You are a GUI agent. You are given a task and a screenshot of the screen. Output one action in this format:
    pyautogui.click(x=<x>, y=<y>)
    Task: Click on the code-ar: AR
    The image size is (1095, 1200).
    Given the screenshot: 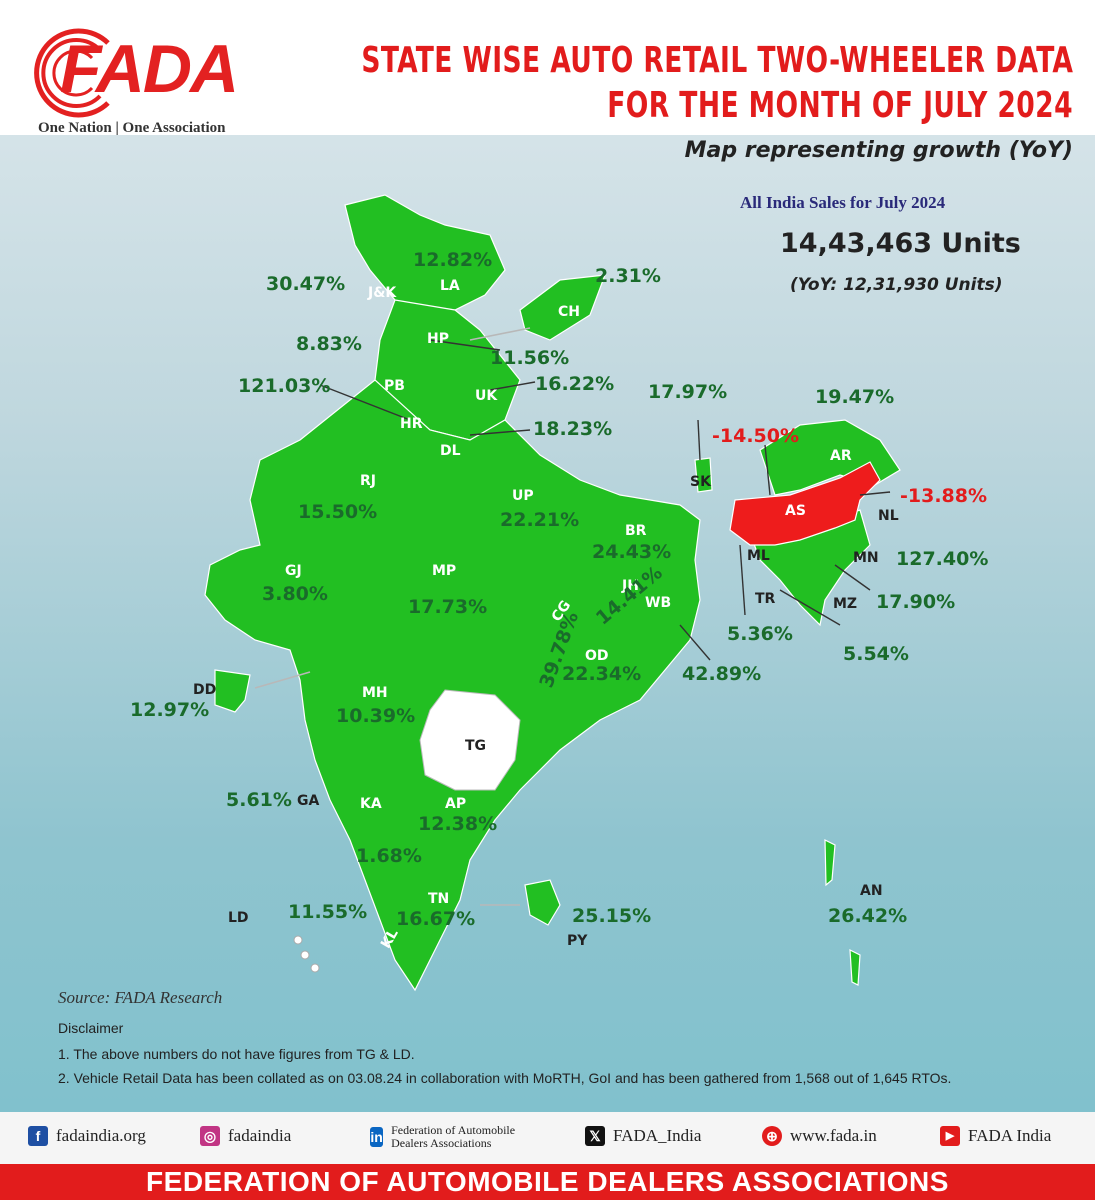 What is the action you would take?
    pyautogui.click(x=841, y=456)
    